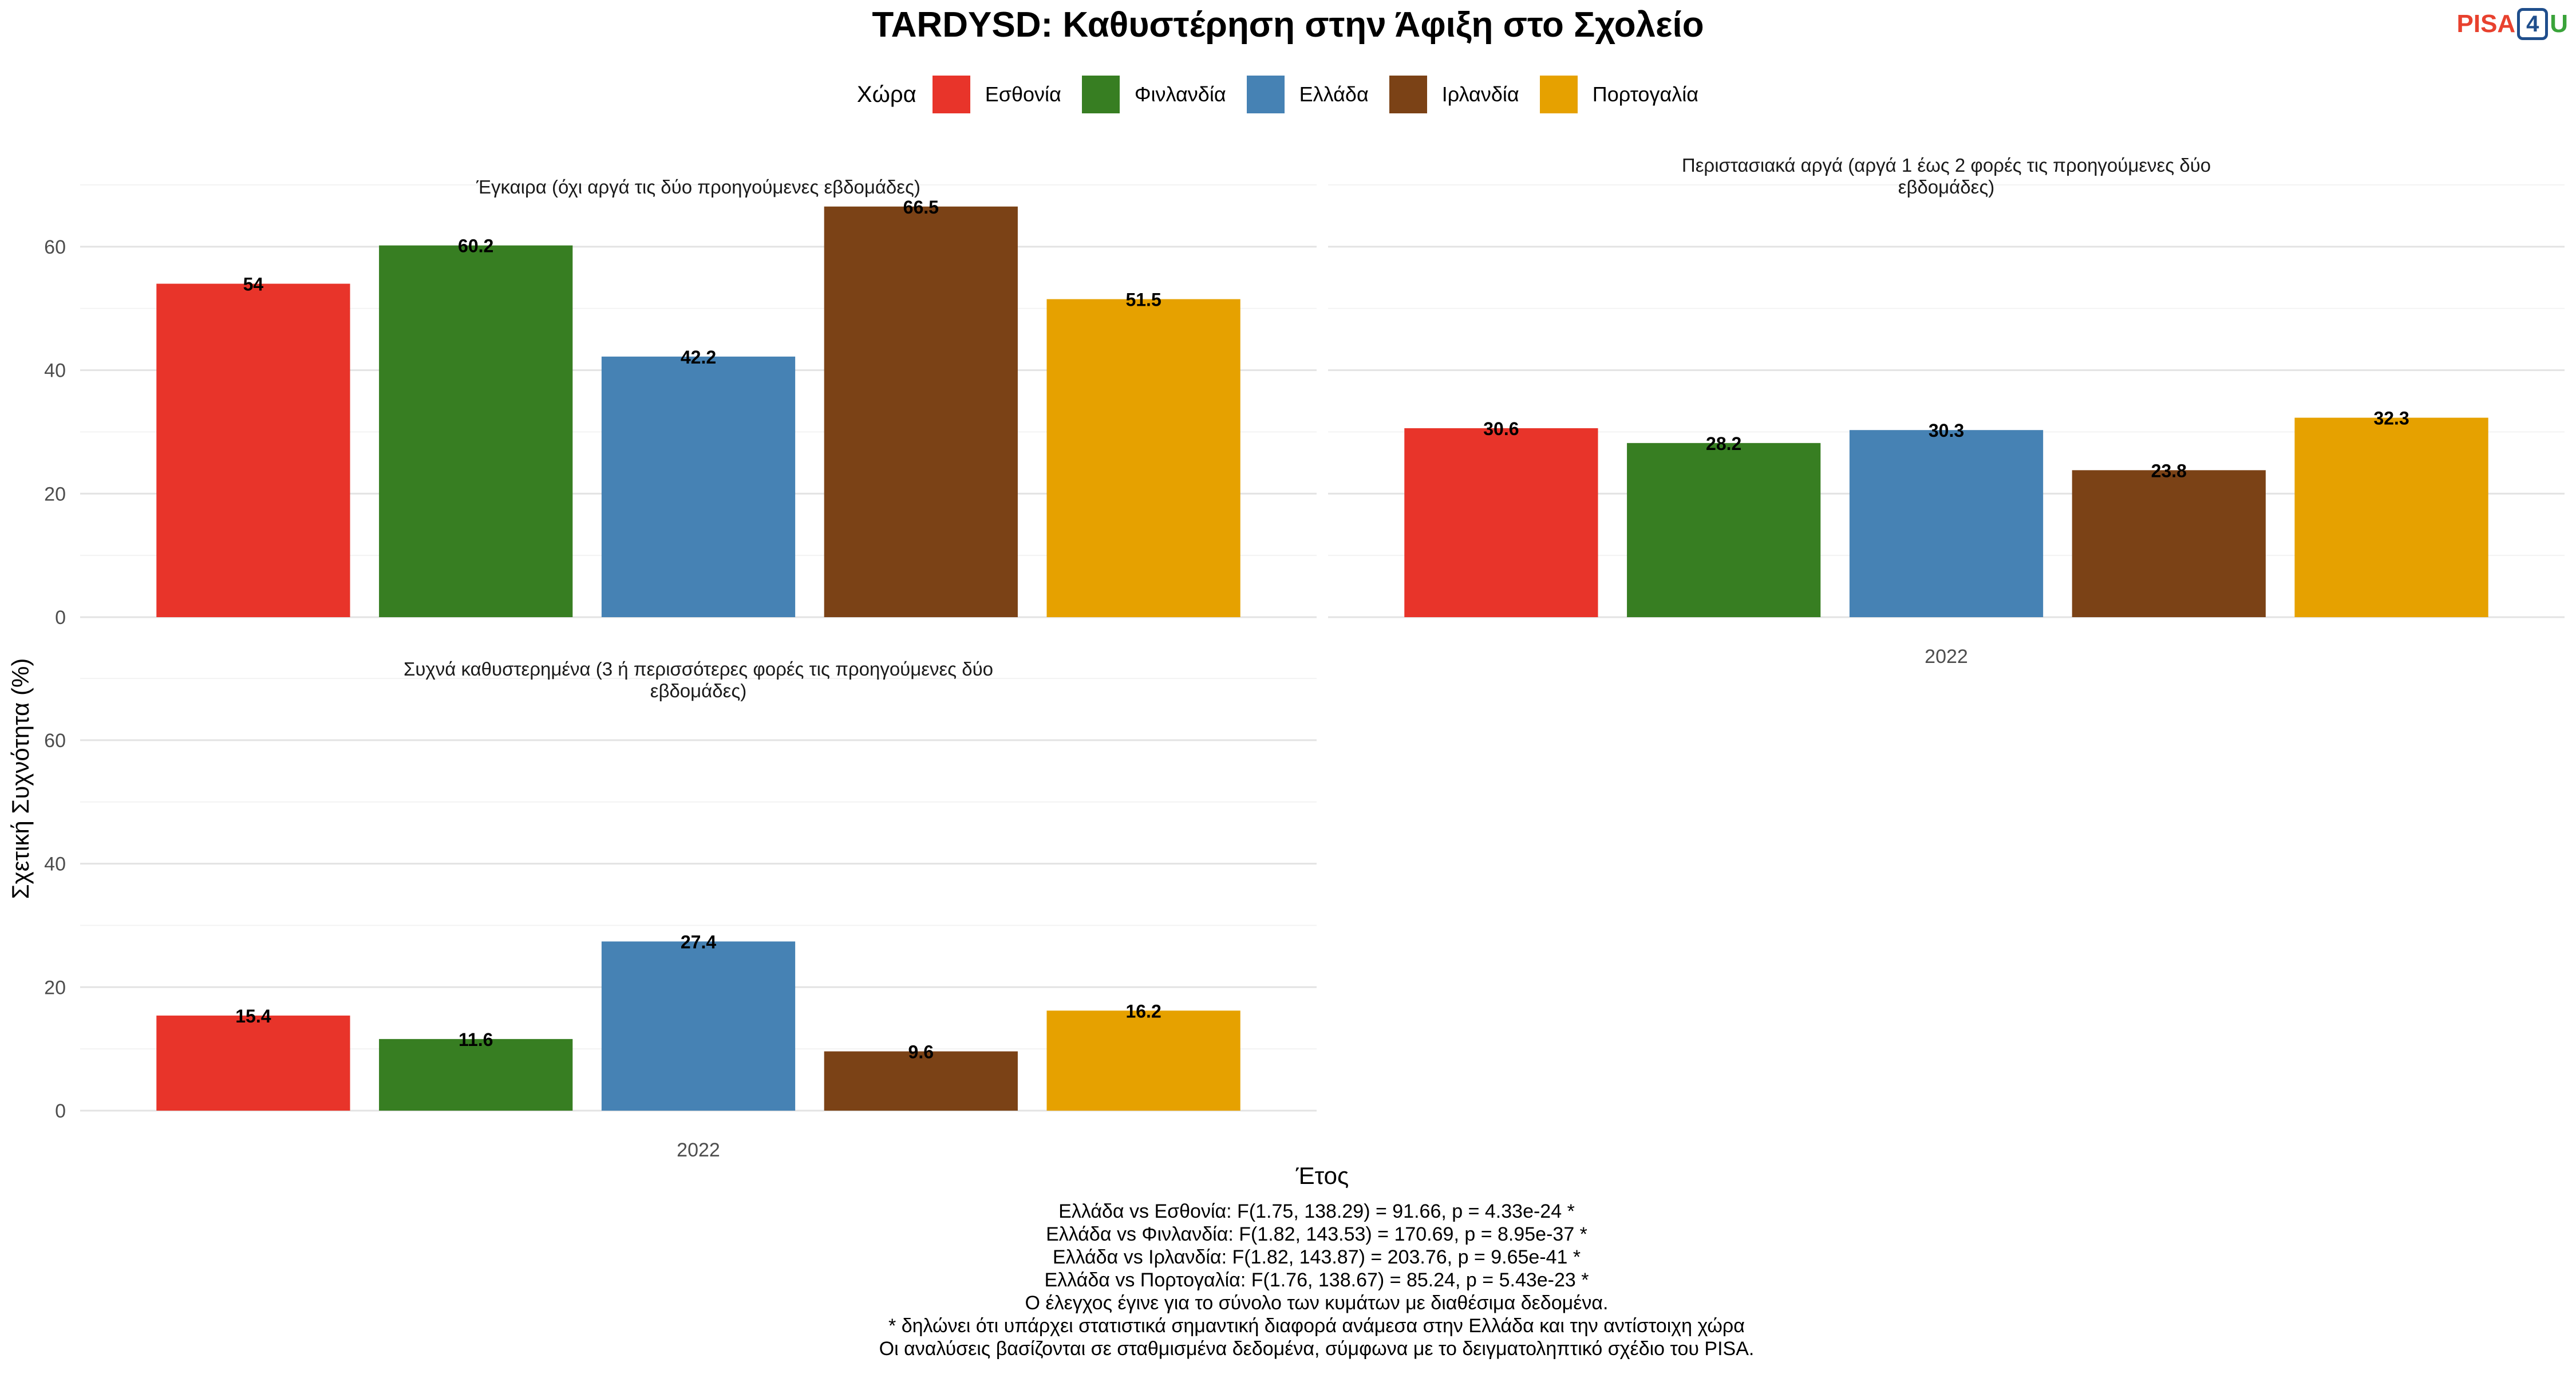 The width and height of the screenshot is (2576, 1374). I want to click on legend-item-greece: Ελλάδα, so click(1307, 95).